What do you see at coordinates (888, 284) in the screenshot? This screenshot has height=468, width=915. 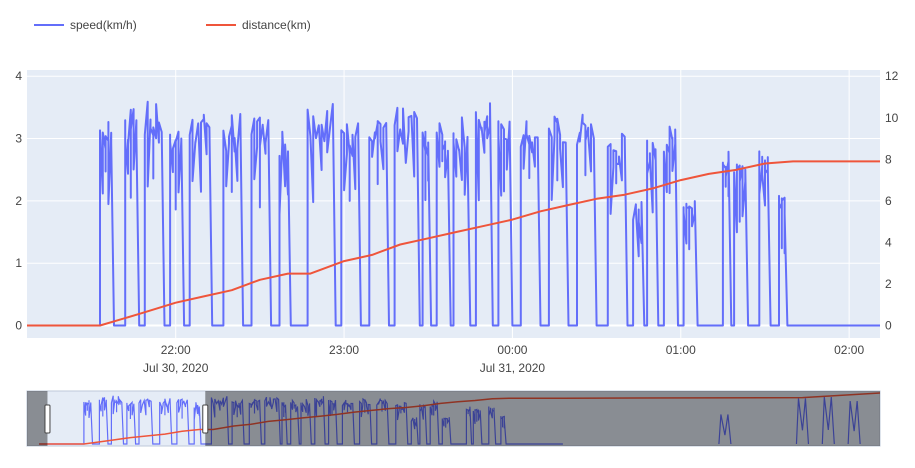 I see `y-right-tick-label: 2` at bounding box center [888, 284].